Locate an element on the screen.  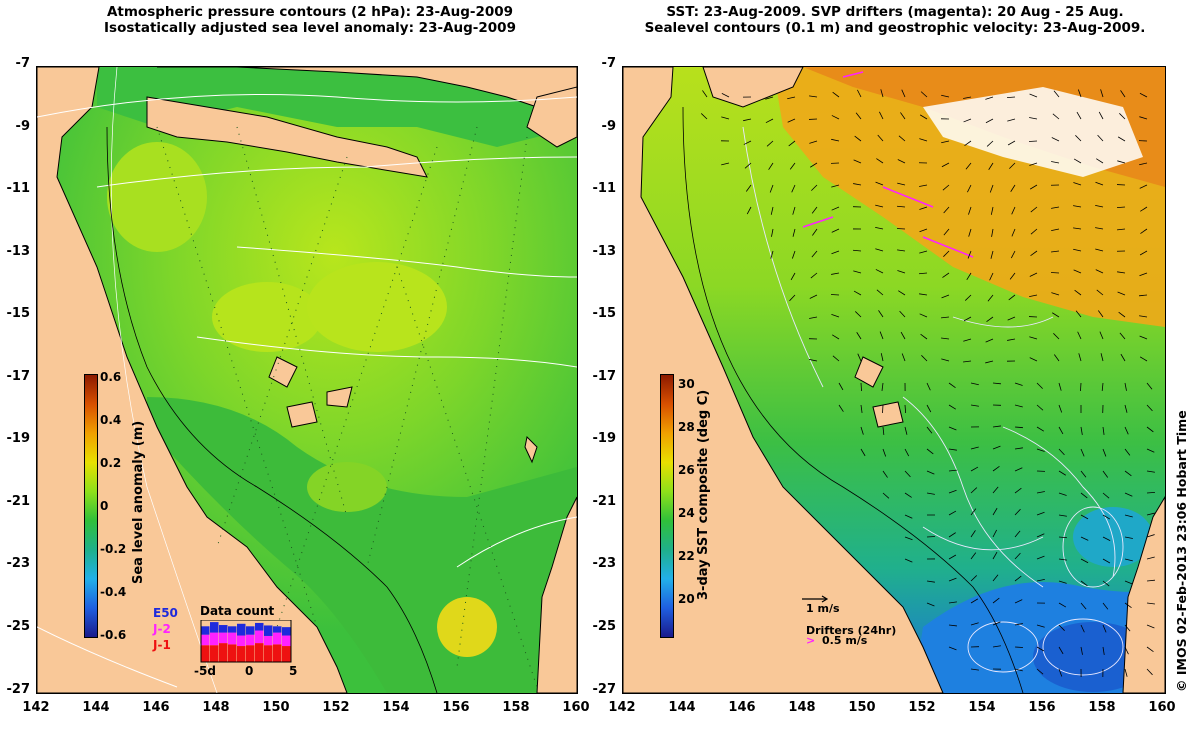
sst-cold-eddy is located at coordinates (1093, 657).